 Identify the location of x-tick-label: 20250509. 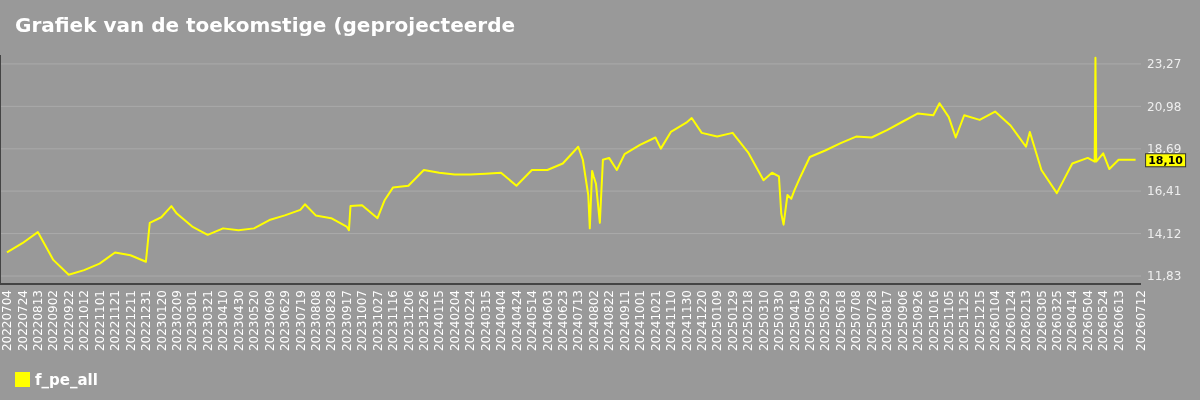
(810, 321).